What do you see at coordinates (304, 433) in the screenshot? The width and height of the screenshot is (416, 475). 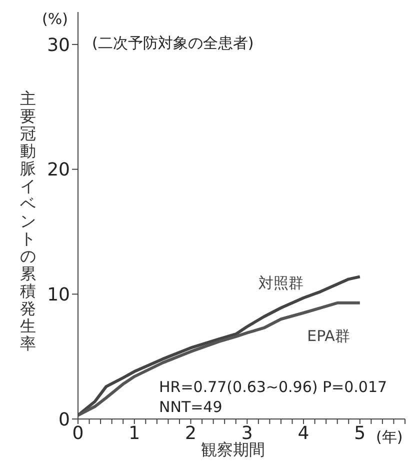 I see `x-tick-label: 4` at bounding box center [304, 433].